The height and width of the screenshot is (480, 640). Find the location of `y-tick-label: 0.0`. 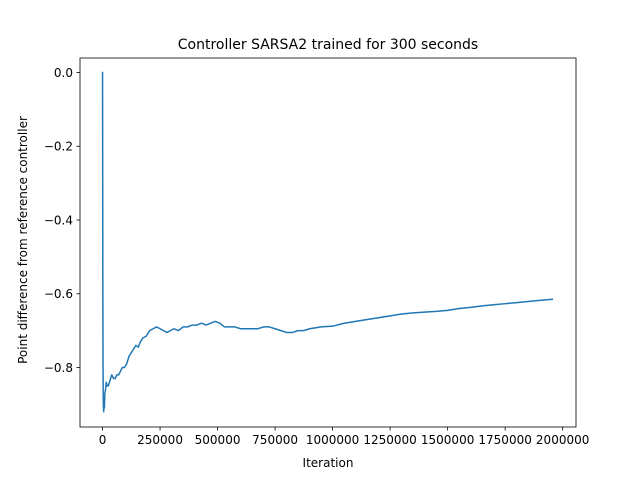

y-tick-label: 0.0 is located at coordinates (63, 73).